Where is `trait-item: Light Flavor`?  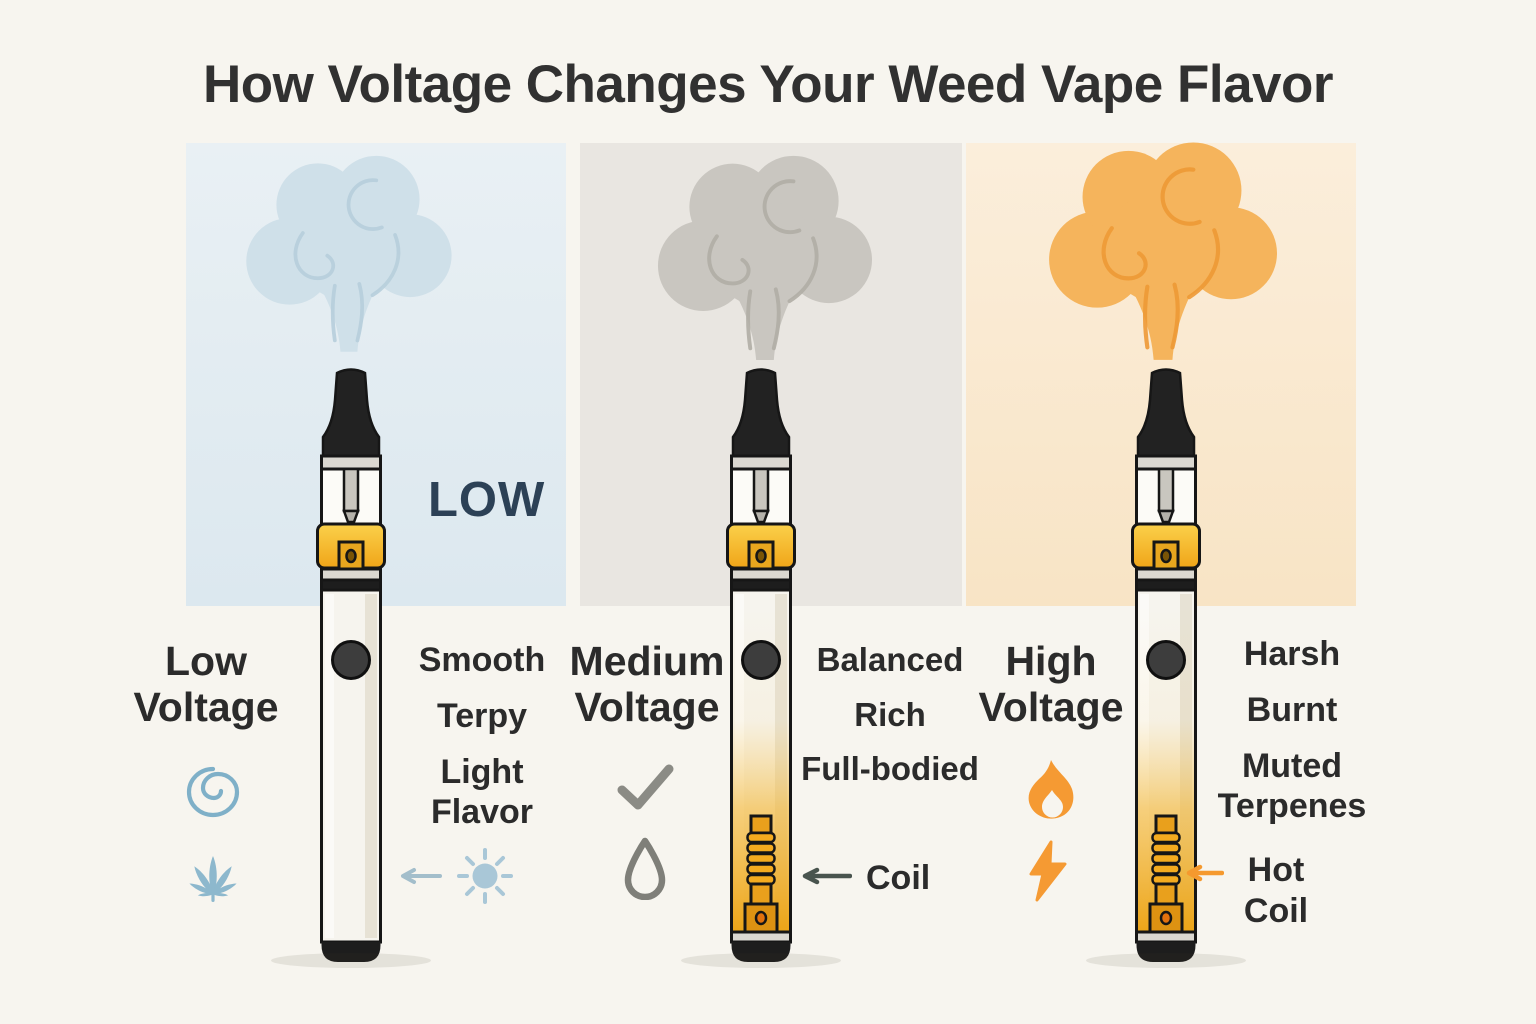
trait-item: Light Flavor is located at coordinates (482, 792).